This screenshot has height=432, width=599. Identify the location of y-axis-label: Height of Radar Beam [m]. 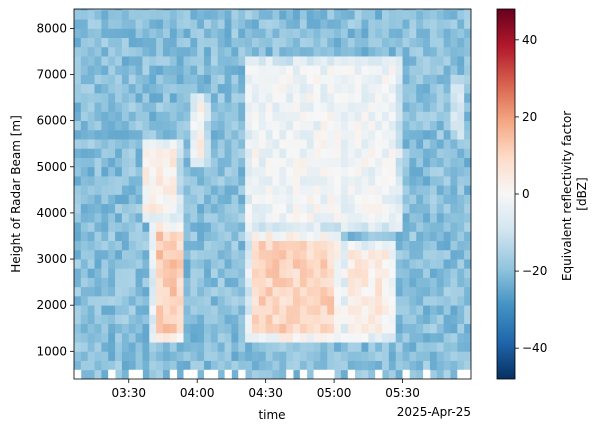
(16, 194).